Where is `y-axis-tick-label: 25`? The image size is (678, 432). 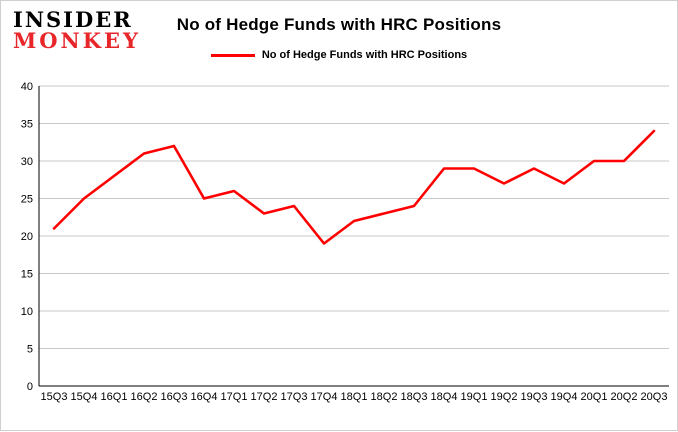 y-axis-tick-label: 25 is located at coordinates (27, 200).